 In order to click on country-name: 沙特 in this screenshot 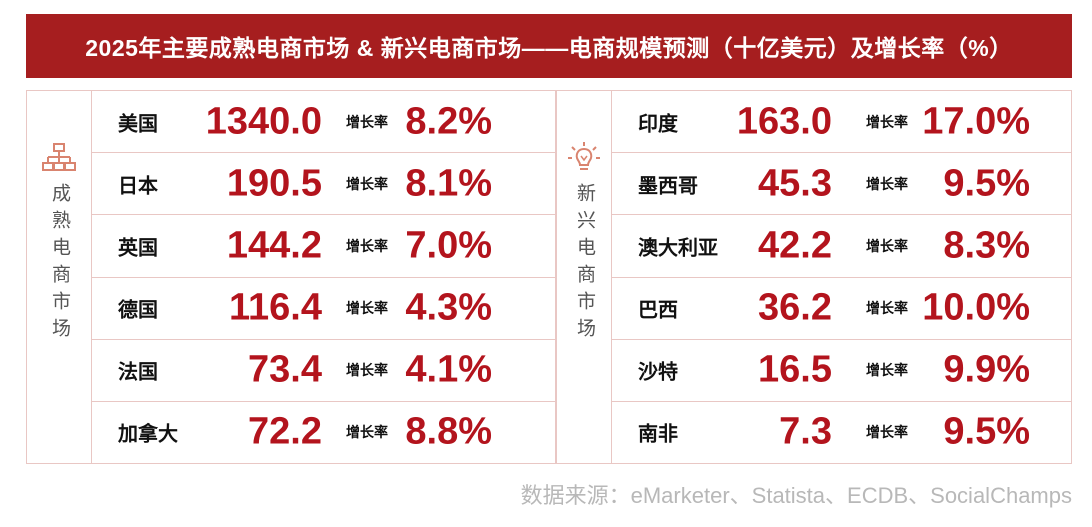, I will do `click(658, 372)`.